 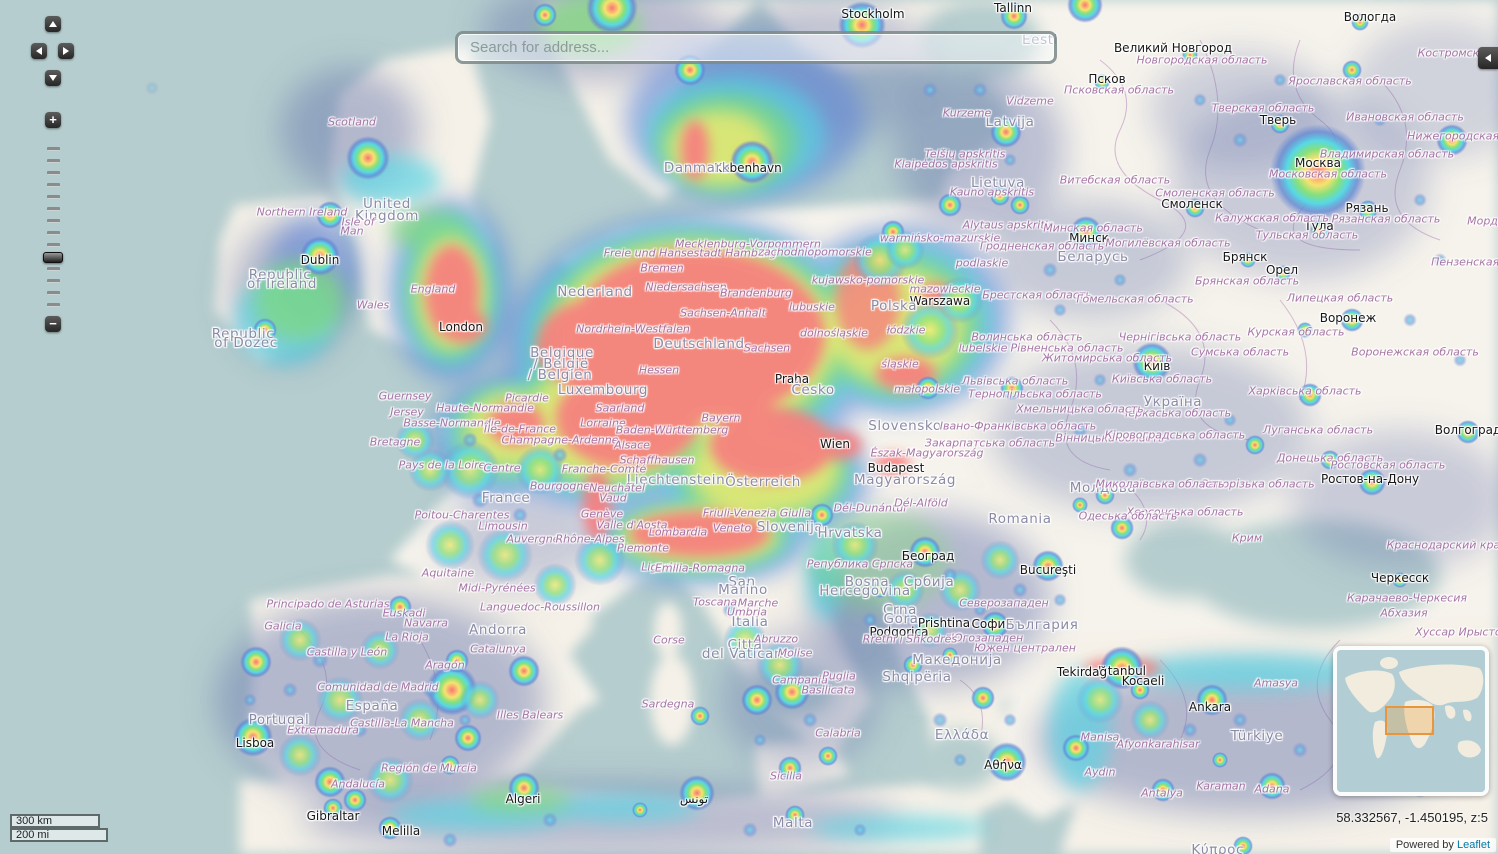 I want to click on search-box, so click(x=756, y=47).